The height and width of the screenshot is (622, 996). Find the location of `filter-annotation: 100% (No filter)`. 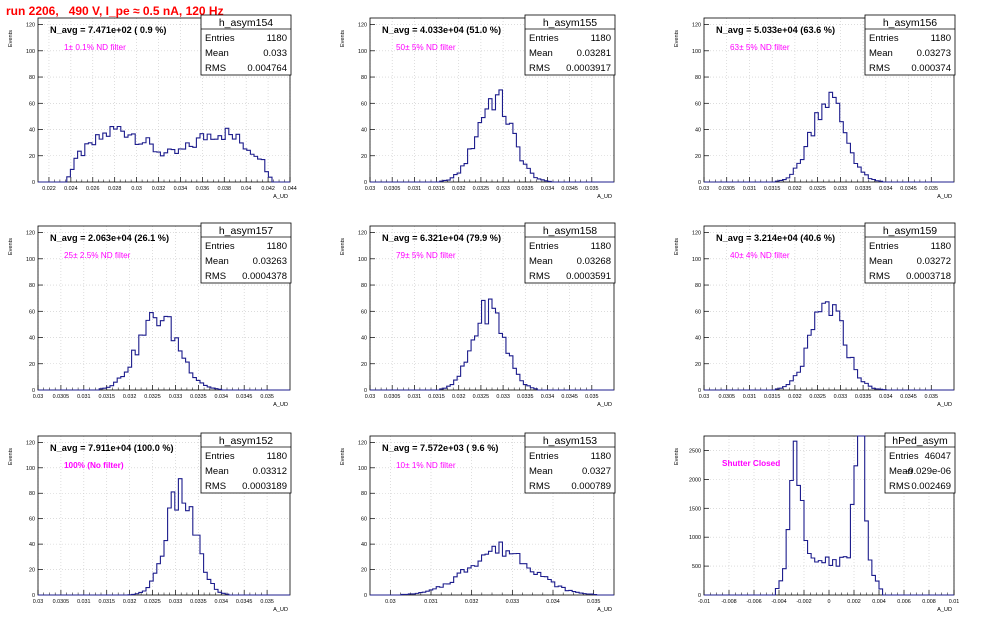

filter-annotation: 100% (No filter) is located at coordinates (94, 465).